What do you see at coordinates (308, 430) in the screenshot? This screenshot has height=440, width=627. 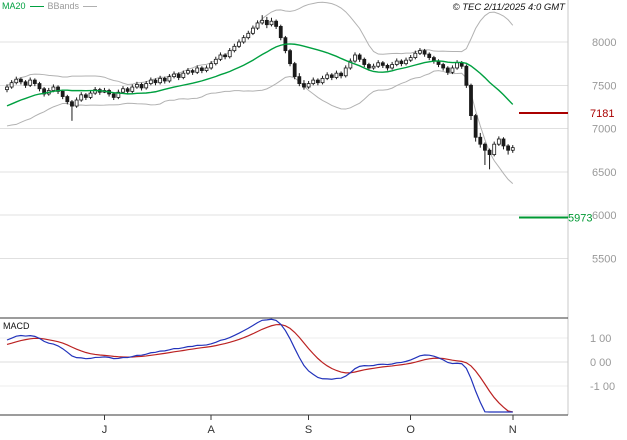 I see `month-label: S` at bounding box center [308, 430].